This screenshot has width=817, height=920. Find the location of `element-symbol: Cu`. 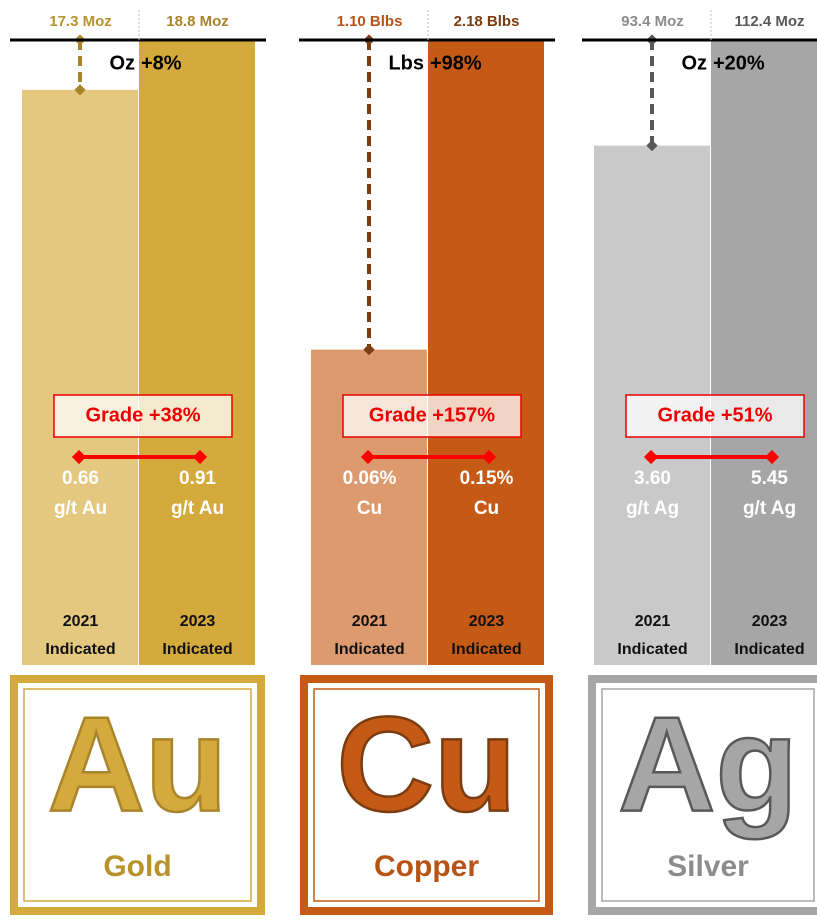

element-symbol: Cu is located at coordinates (427, 764).